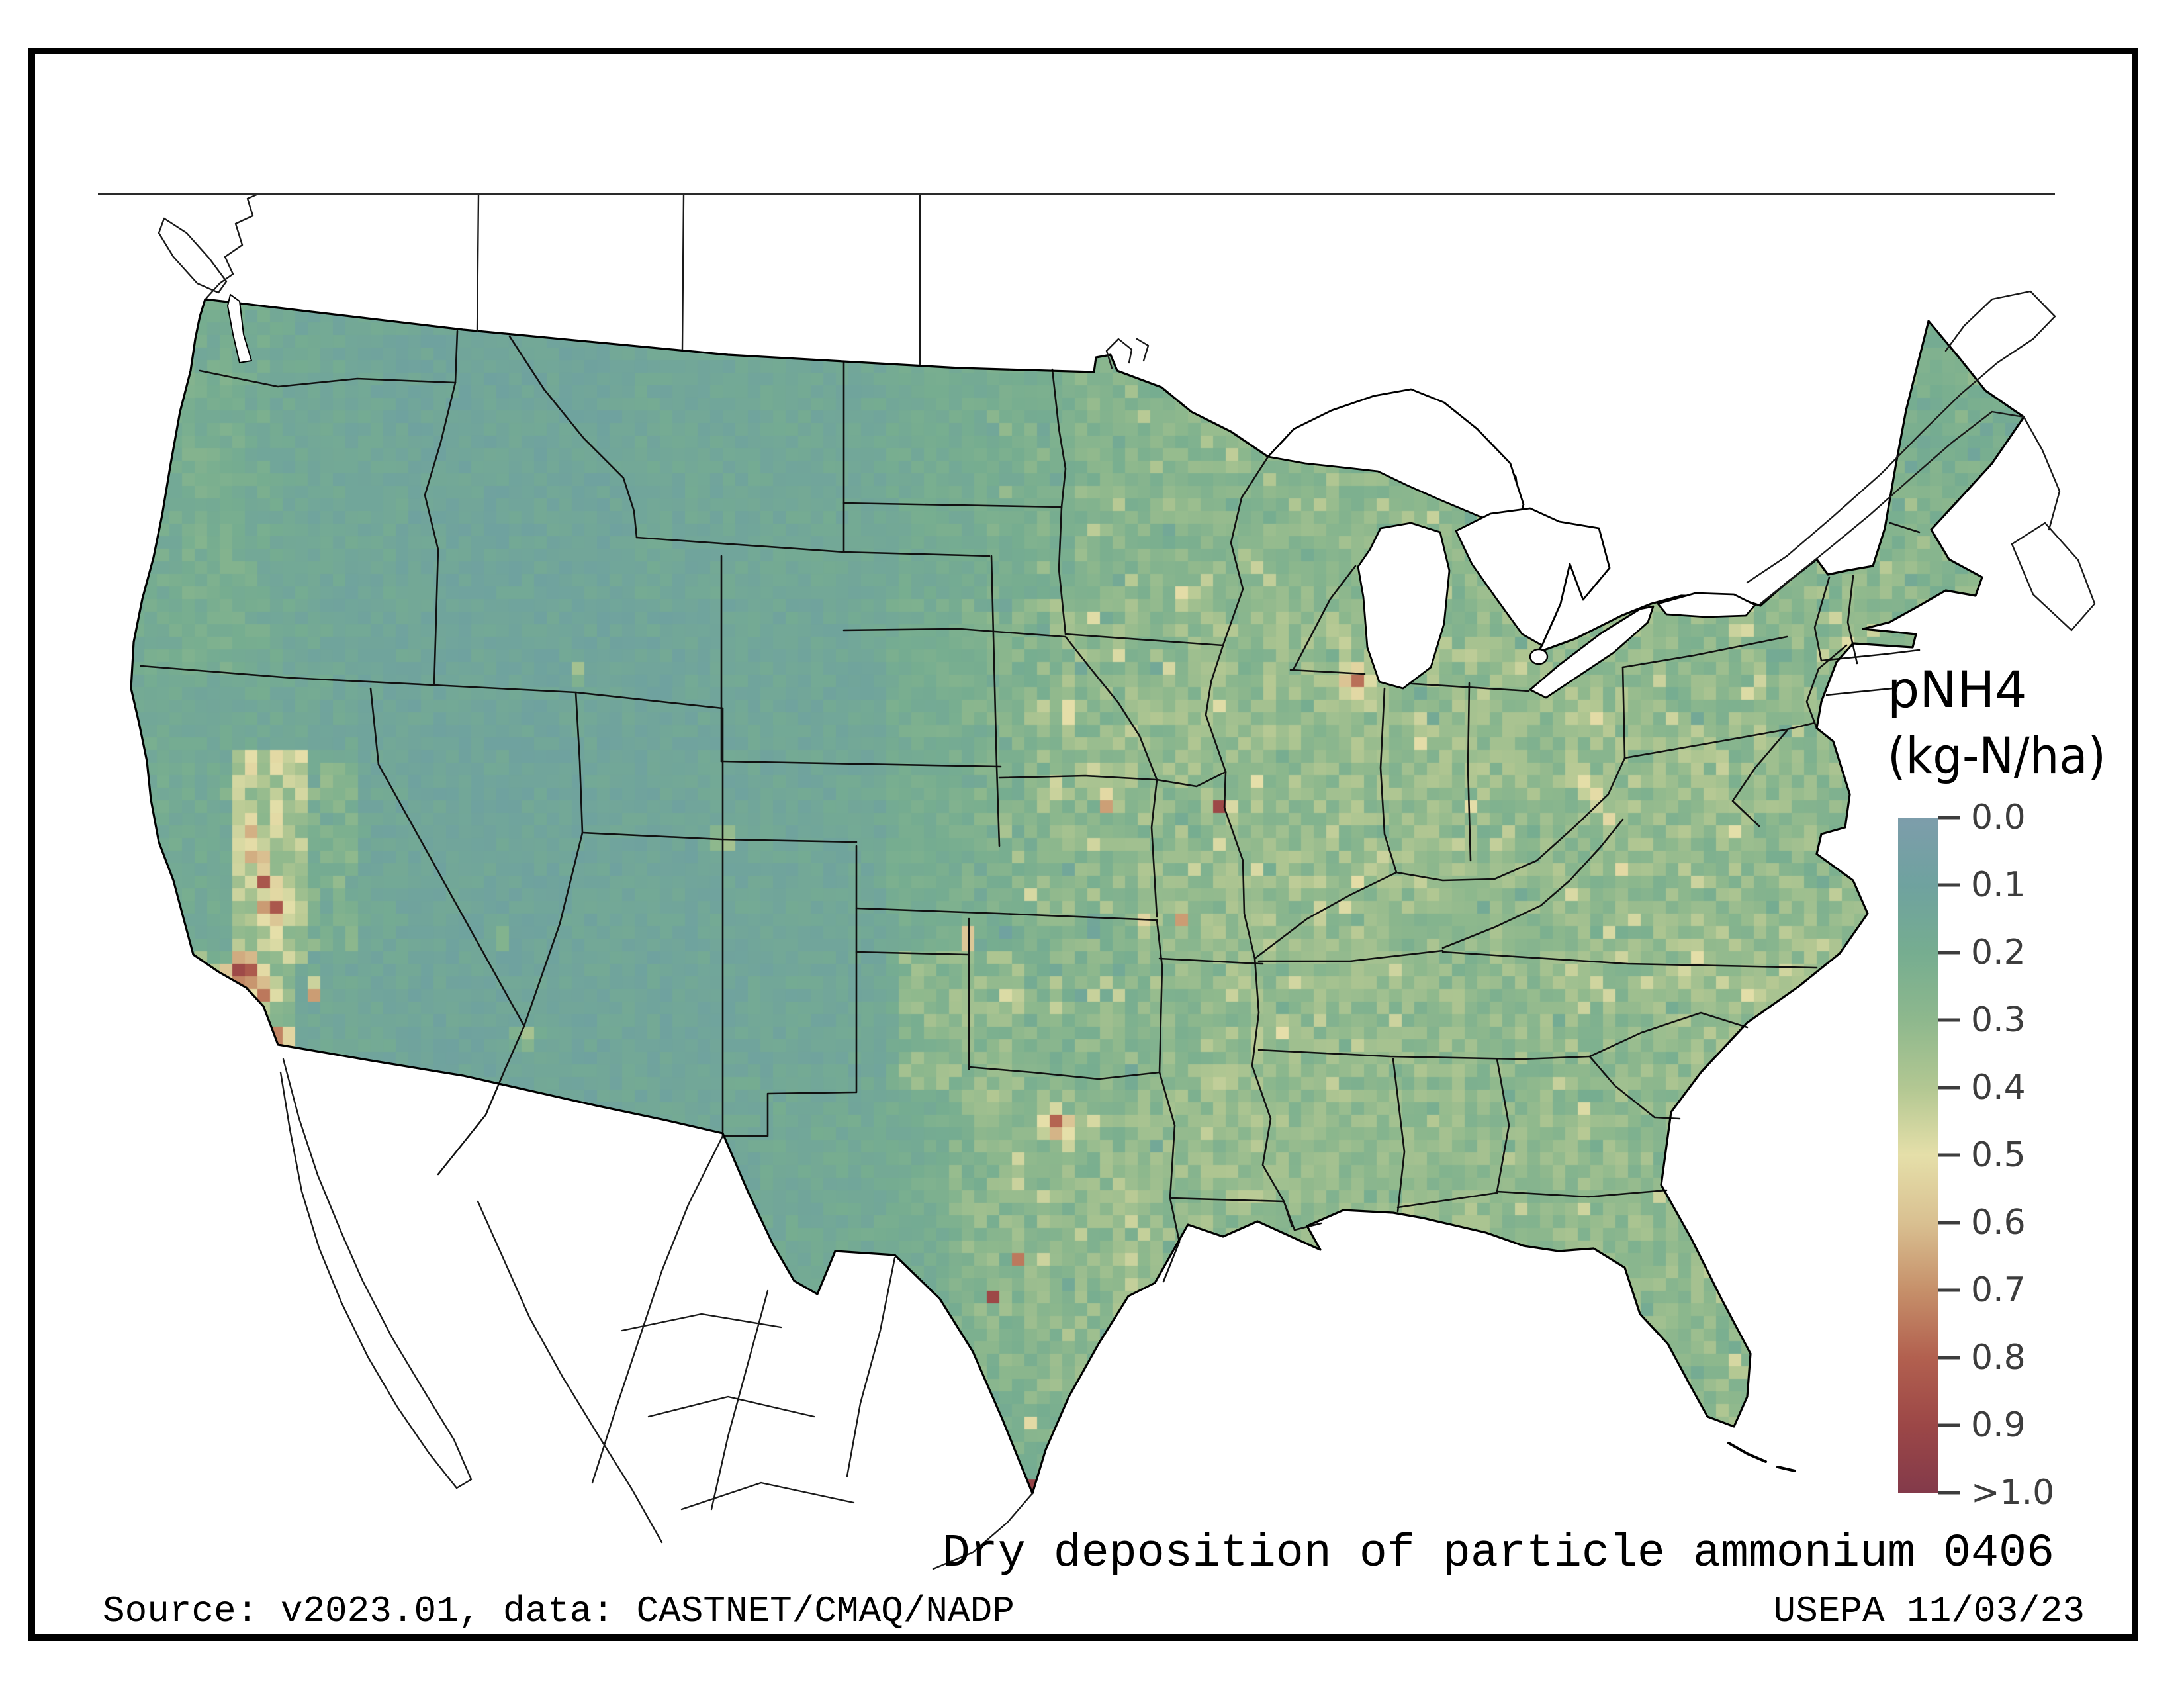 The width and height of the screenshot is (2184, 1688). Describe the element at coordinates (1539, 656) in the screenshot. I see `lake-st-clair` at that location.